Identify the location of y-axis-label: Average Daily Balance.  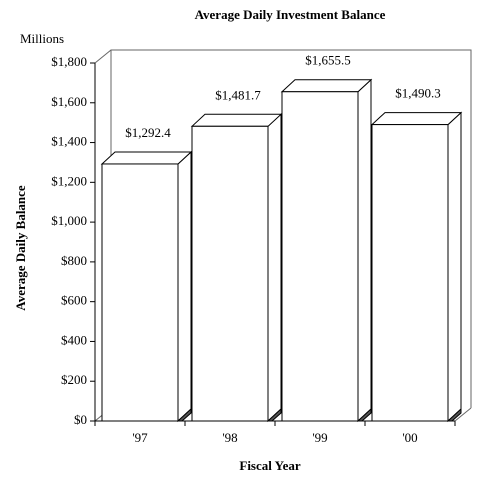
(20, 248).